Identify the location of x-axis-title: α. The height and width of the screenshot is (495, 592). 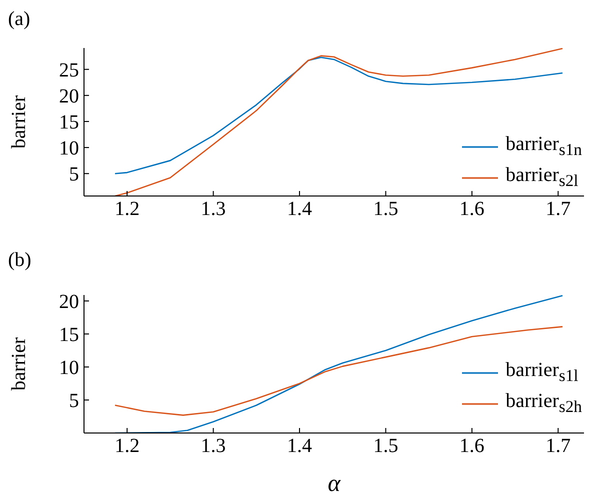
(334, 483).